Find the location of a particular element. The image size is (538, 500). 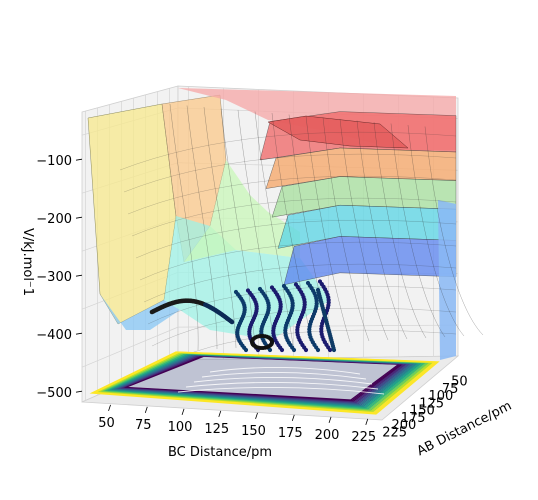

surface-right-edge is located at coordinates (447, 280).